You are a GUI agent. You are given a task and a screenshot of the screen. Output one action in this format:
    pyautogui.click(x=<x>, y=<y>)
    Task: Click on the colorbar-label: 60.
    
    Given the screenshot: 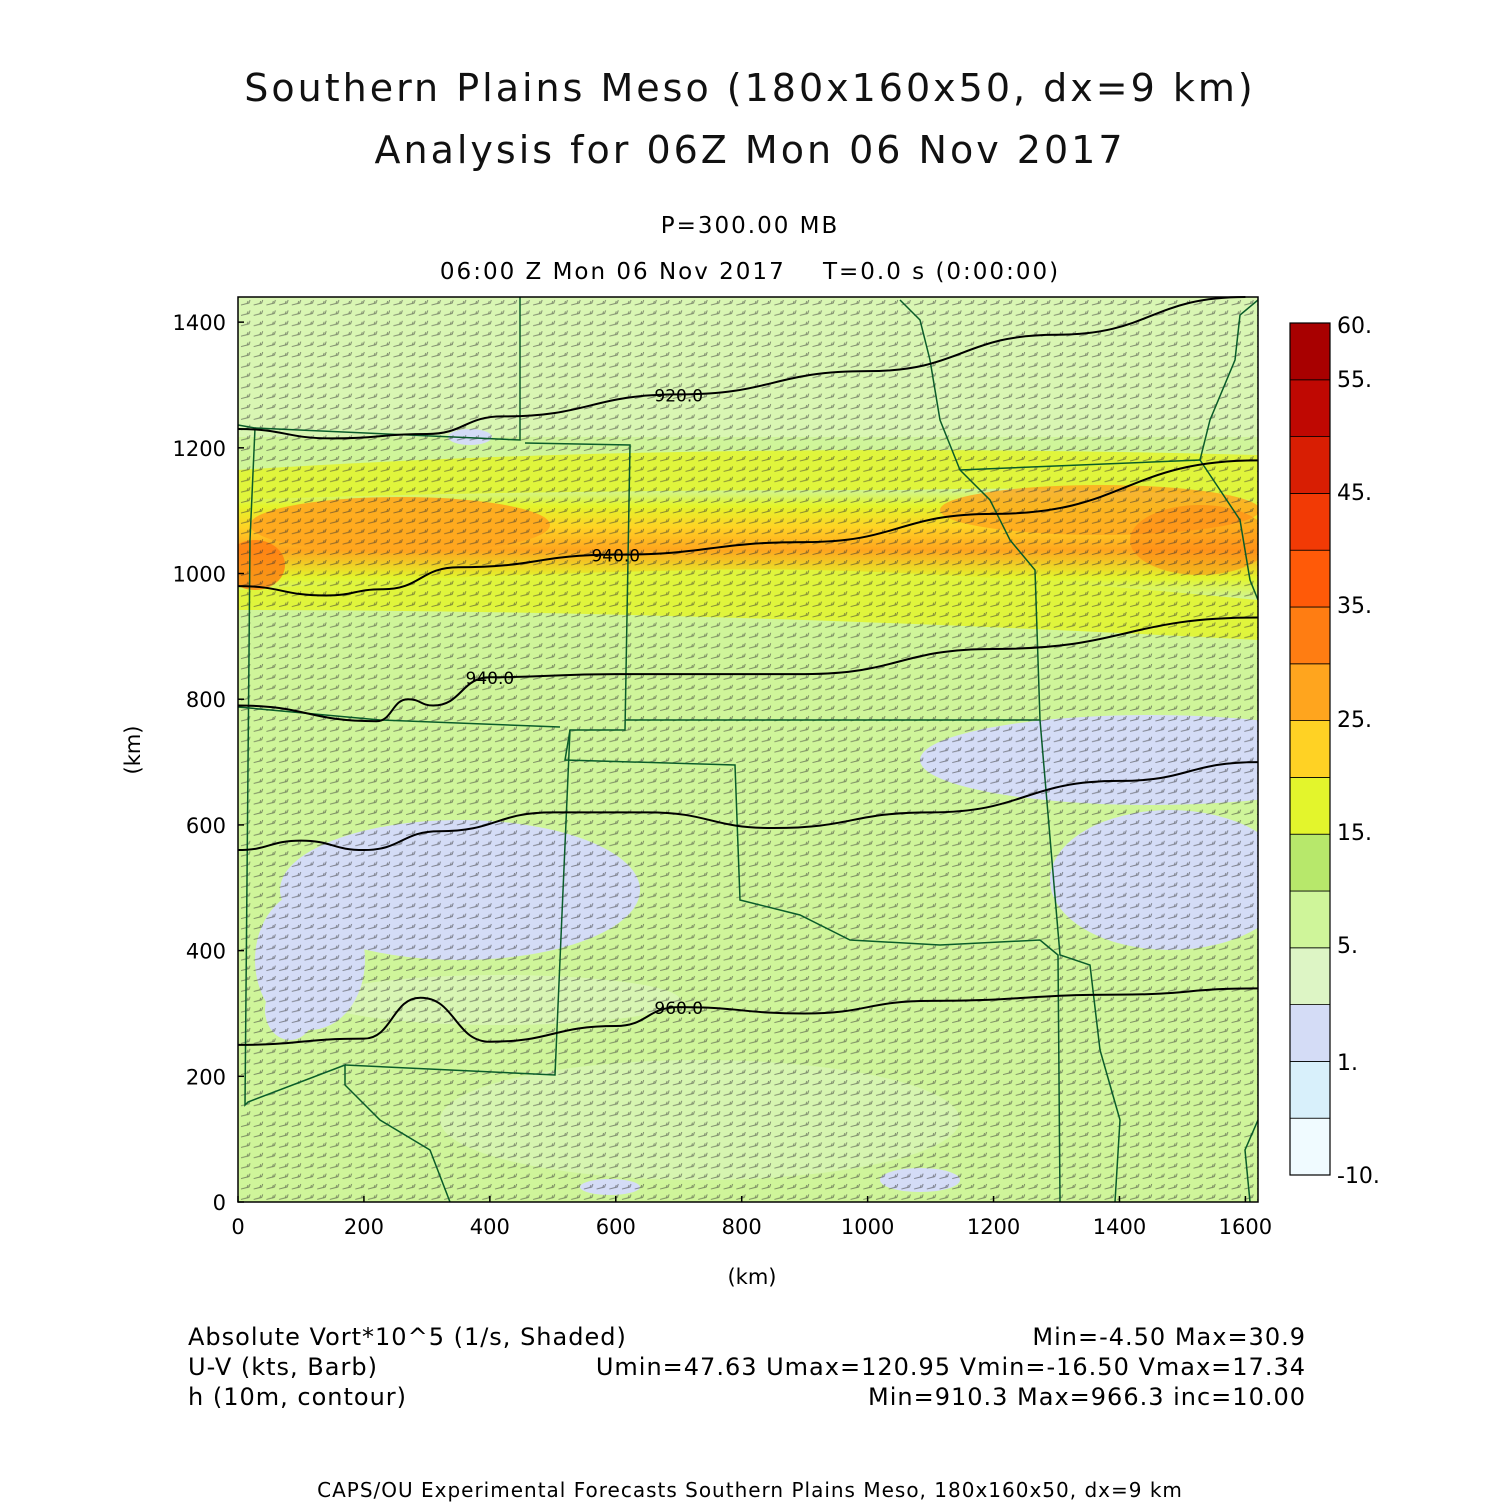 What is the action you would take?
    pyautogui.click(x=1354, y=326)
    